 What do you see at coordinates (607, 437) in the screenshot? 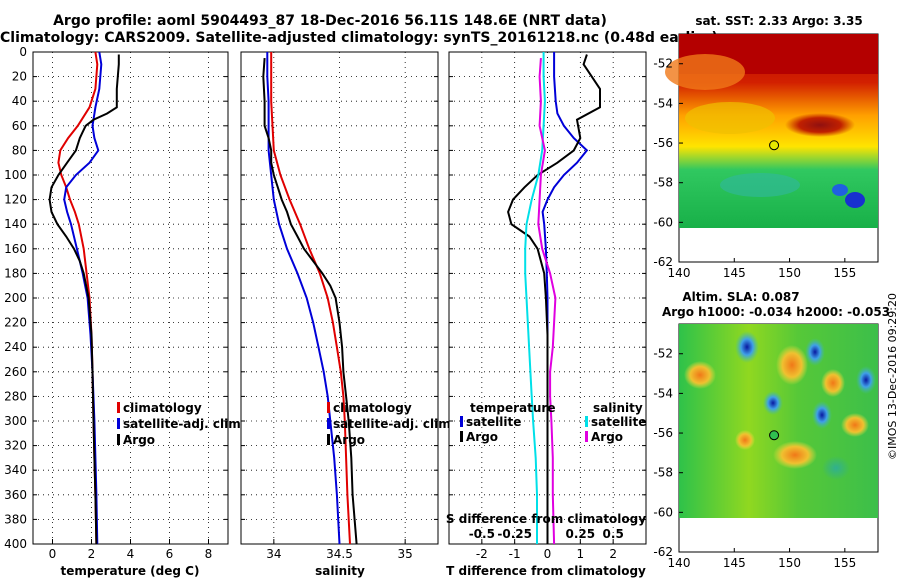
I see `difference-legend-s-argo-label: Argo` at bounding box center [607, 437].